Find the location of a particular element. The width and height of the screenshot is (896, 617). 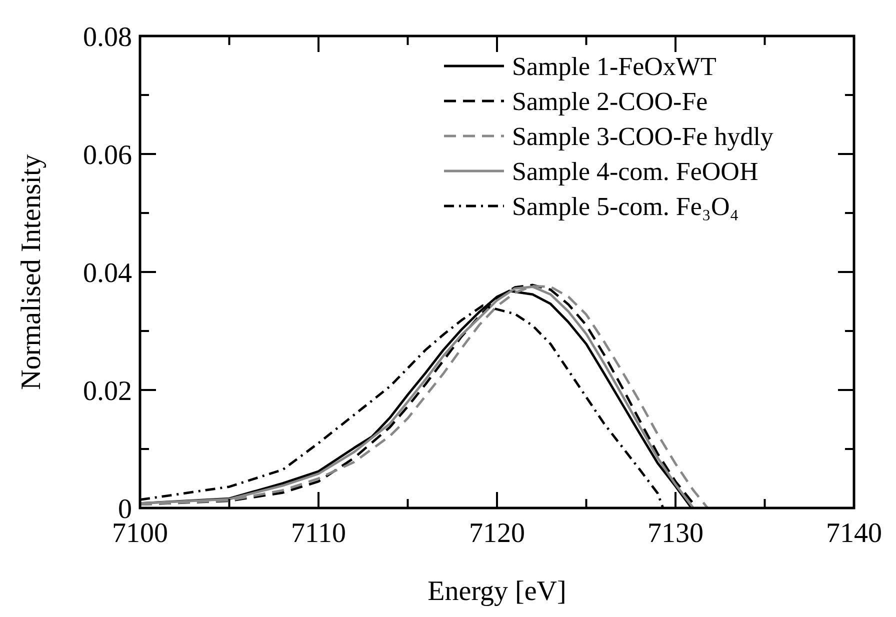

legend-label: Sample 1-FeOxWT is located at coordinates (614, 67).